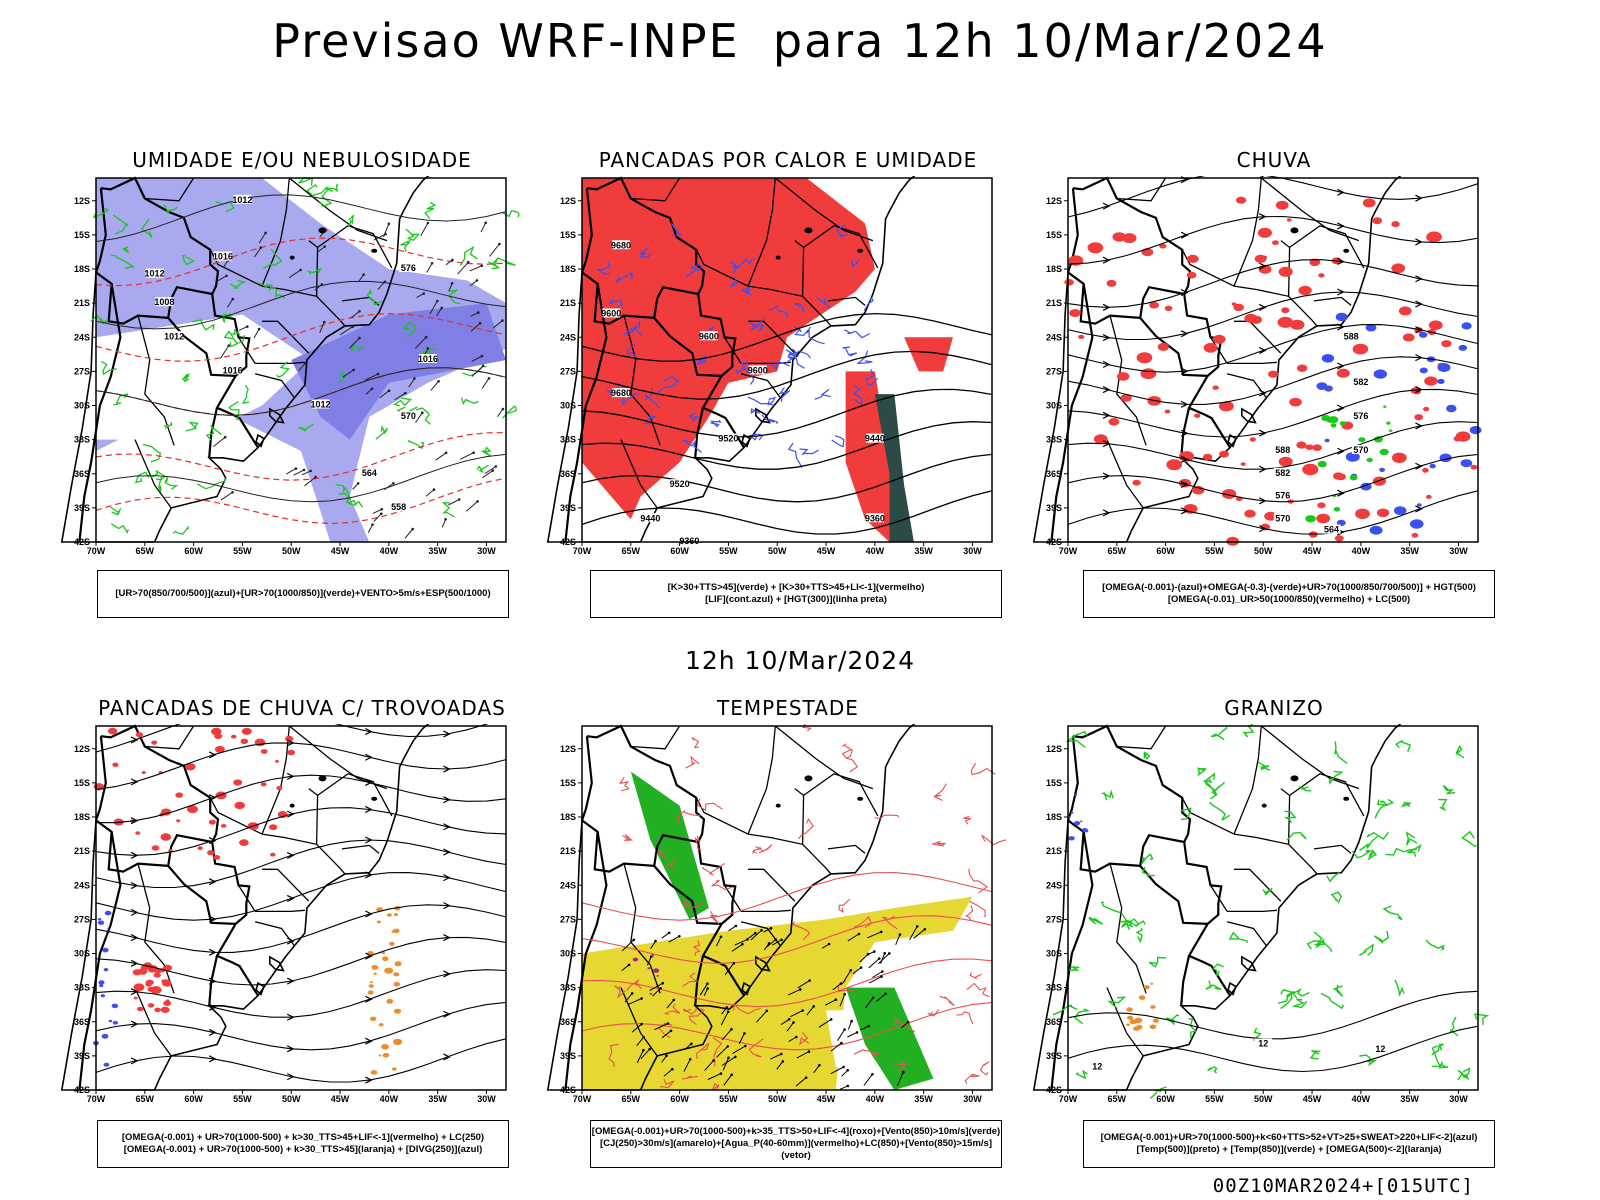 This screenshot has height=1200, width=1600. I want to click on lat-tick-label: 12S, so click(568, 201).